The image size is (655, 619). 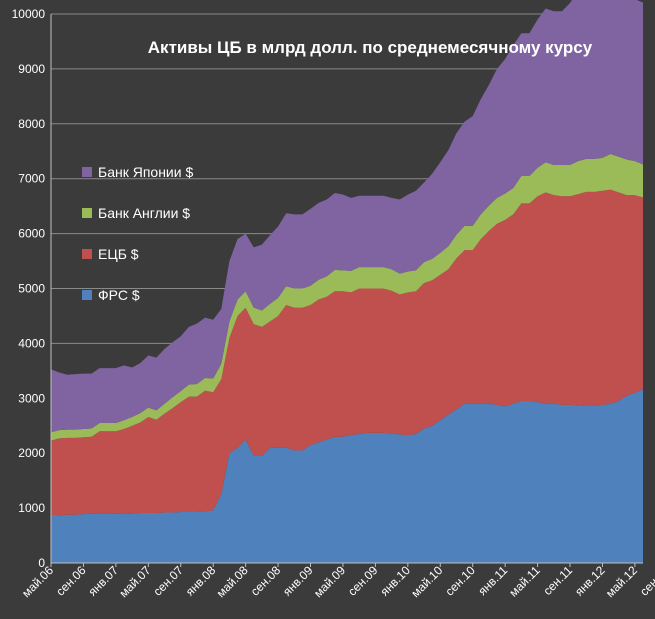 I want to click on y-tick-label: 4000, so click(x=31, y=343).